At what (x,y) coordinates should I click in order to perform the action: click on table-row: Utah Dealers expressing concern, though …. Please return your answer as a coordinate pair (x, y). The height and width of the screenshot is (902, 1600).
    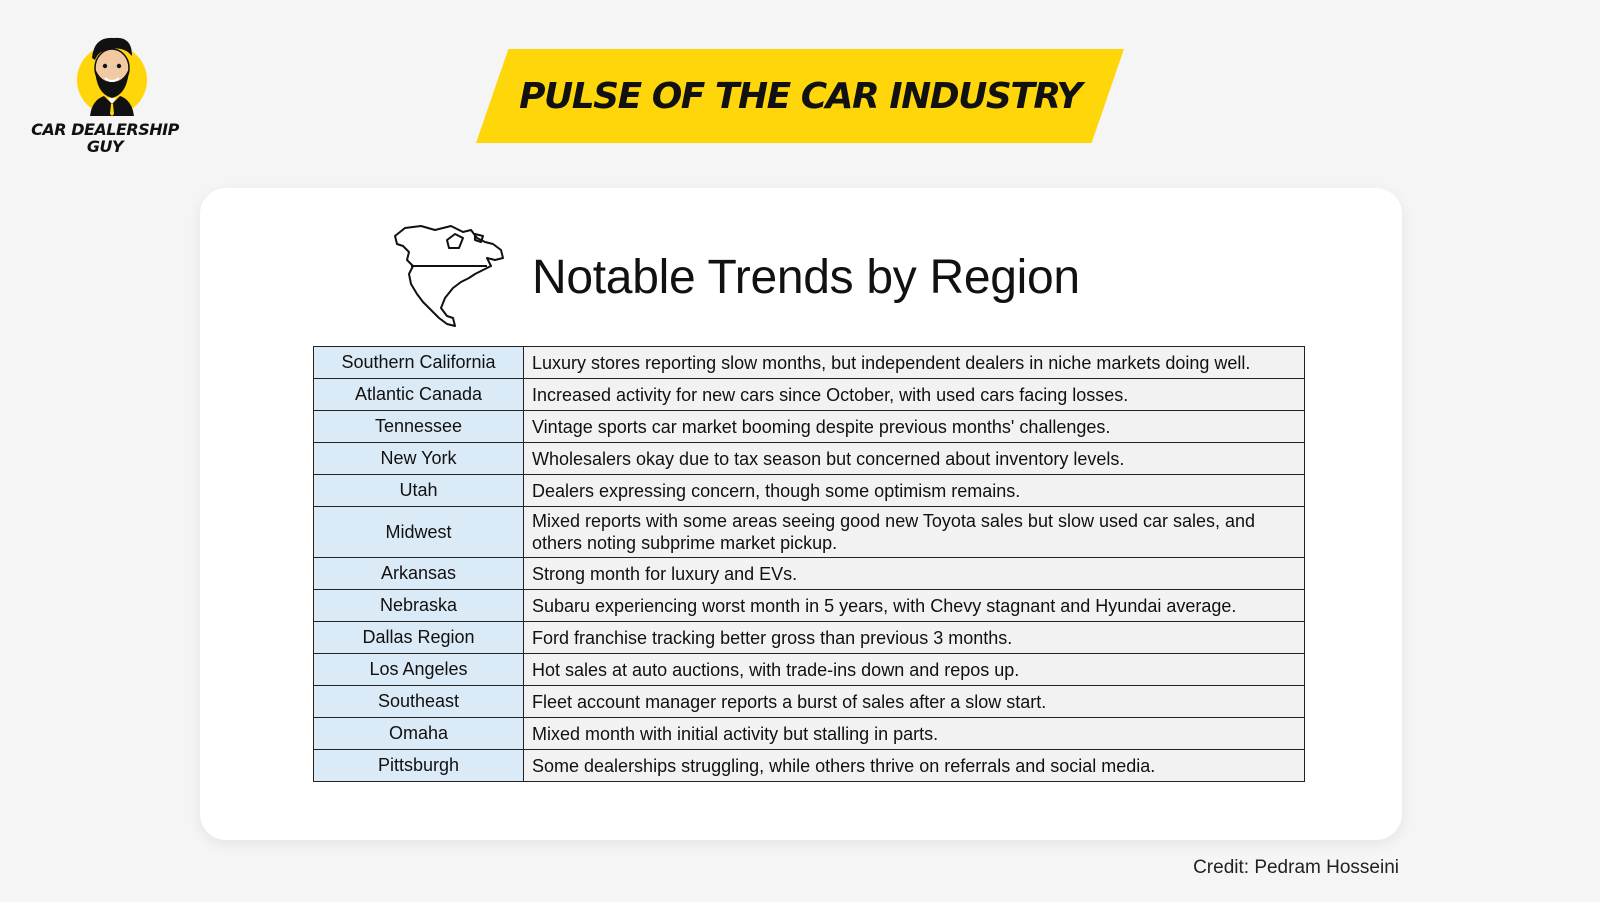
    Looking at the image, I should click on (809, 490).